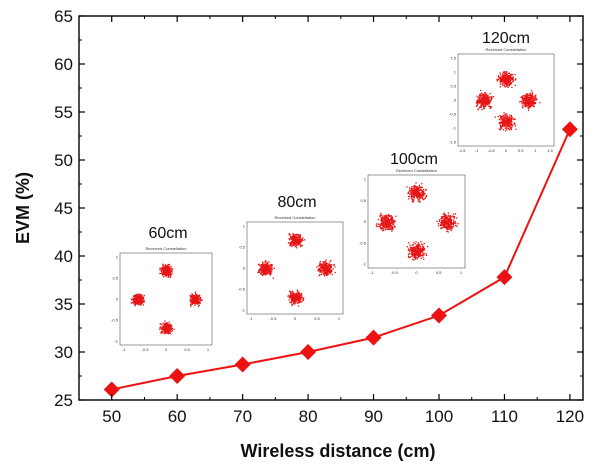 Image resolution: width=596 pixels, height=465 pixels. Describe the element at coordinates (23, 208) in the screenshot. I see `y-axis-title: EVM (%)` at that location.